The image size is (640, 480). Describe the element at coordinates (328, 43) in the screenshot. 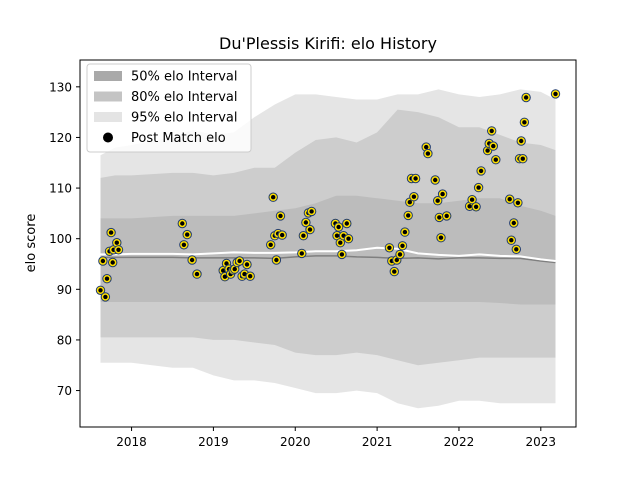

I see `chart-title: Du'Plessis Kirifi: elo History` at that location.